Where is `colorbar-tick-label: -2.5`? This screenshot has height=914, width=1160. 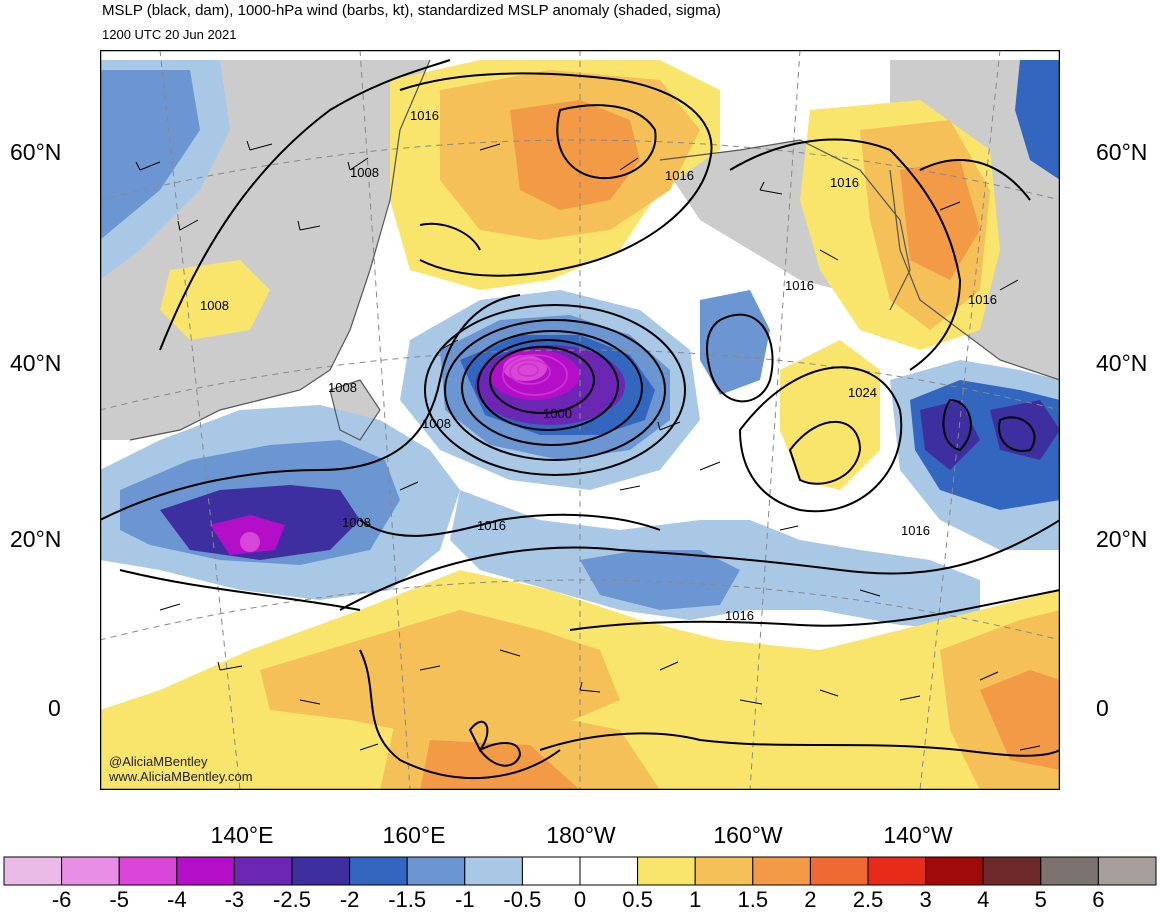 colorbar-tick-label: -2.5 is located at coordinates (292, 899).